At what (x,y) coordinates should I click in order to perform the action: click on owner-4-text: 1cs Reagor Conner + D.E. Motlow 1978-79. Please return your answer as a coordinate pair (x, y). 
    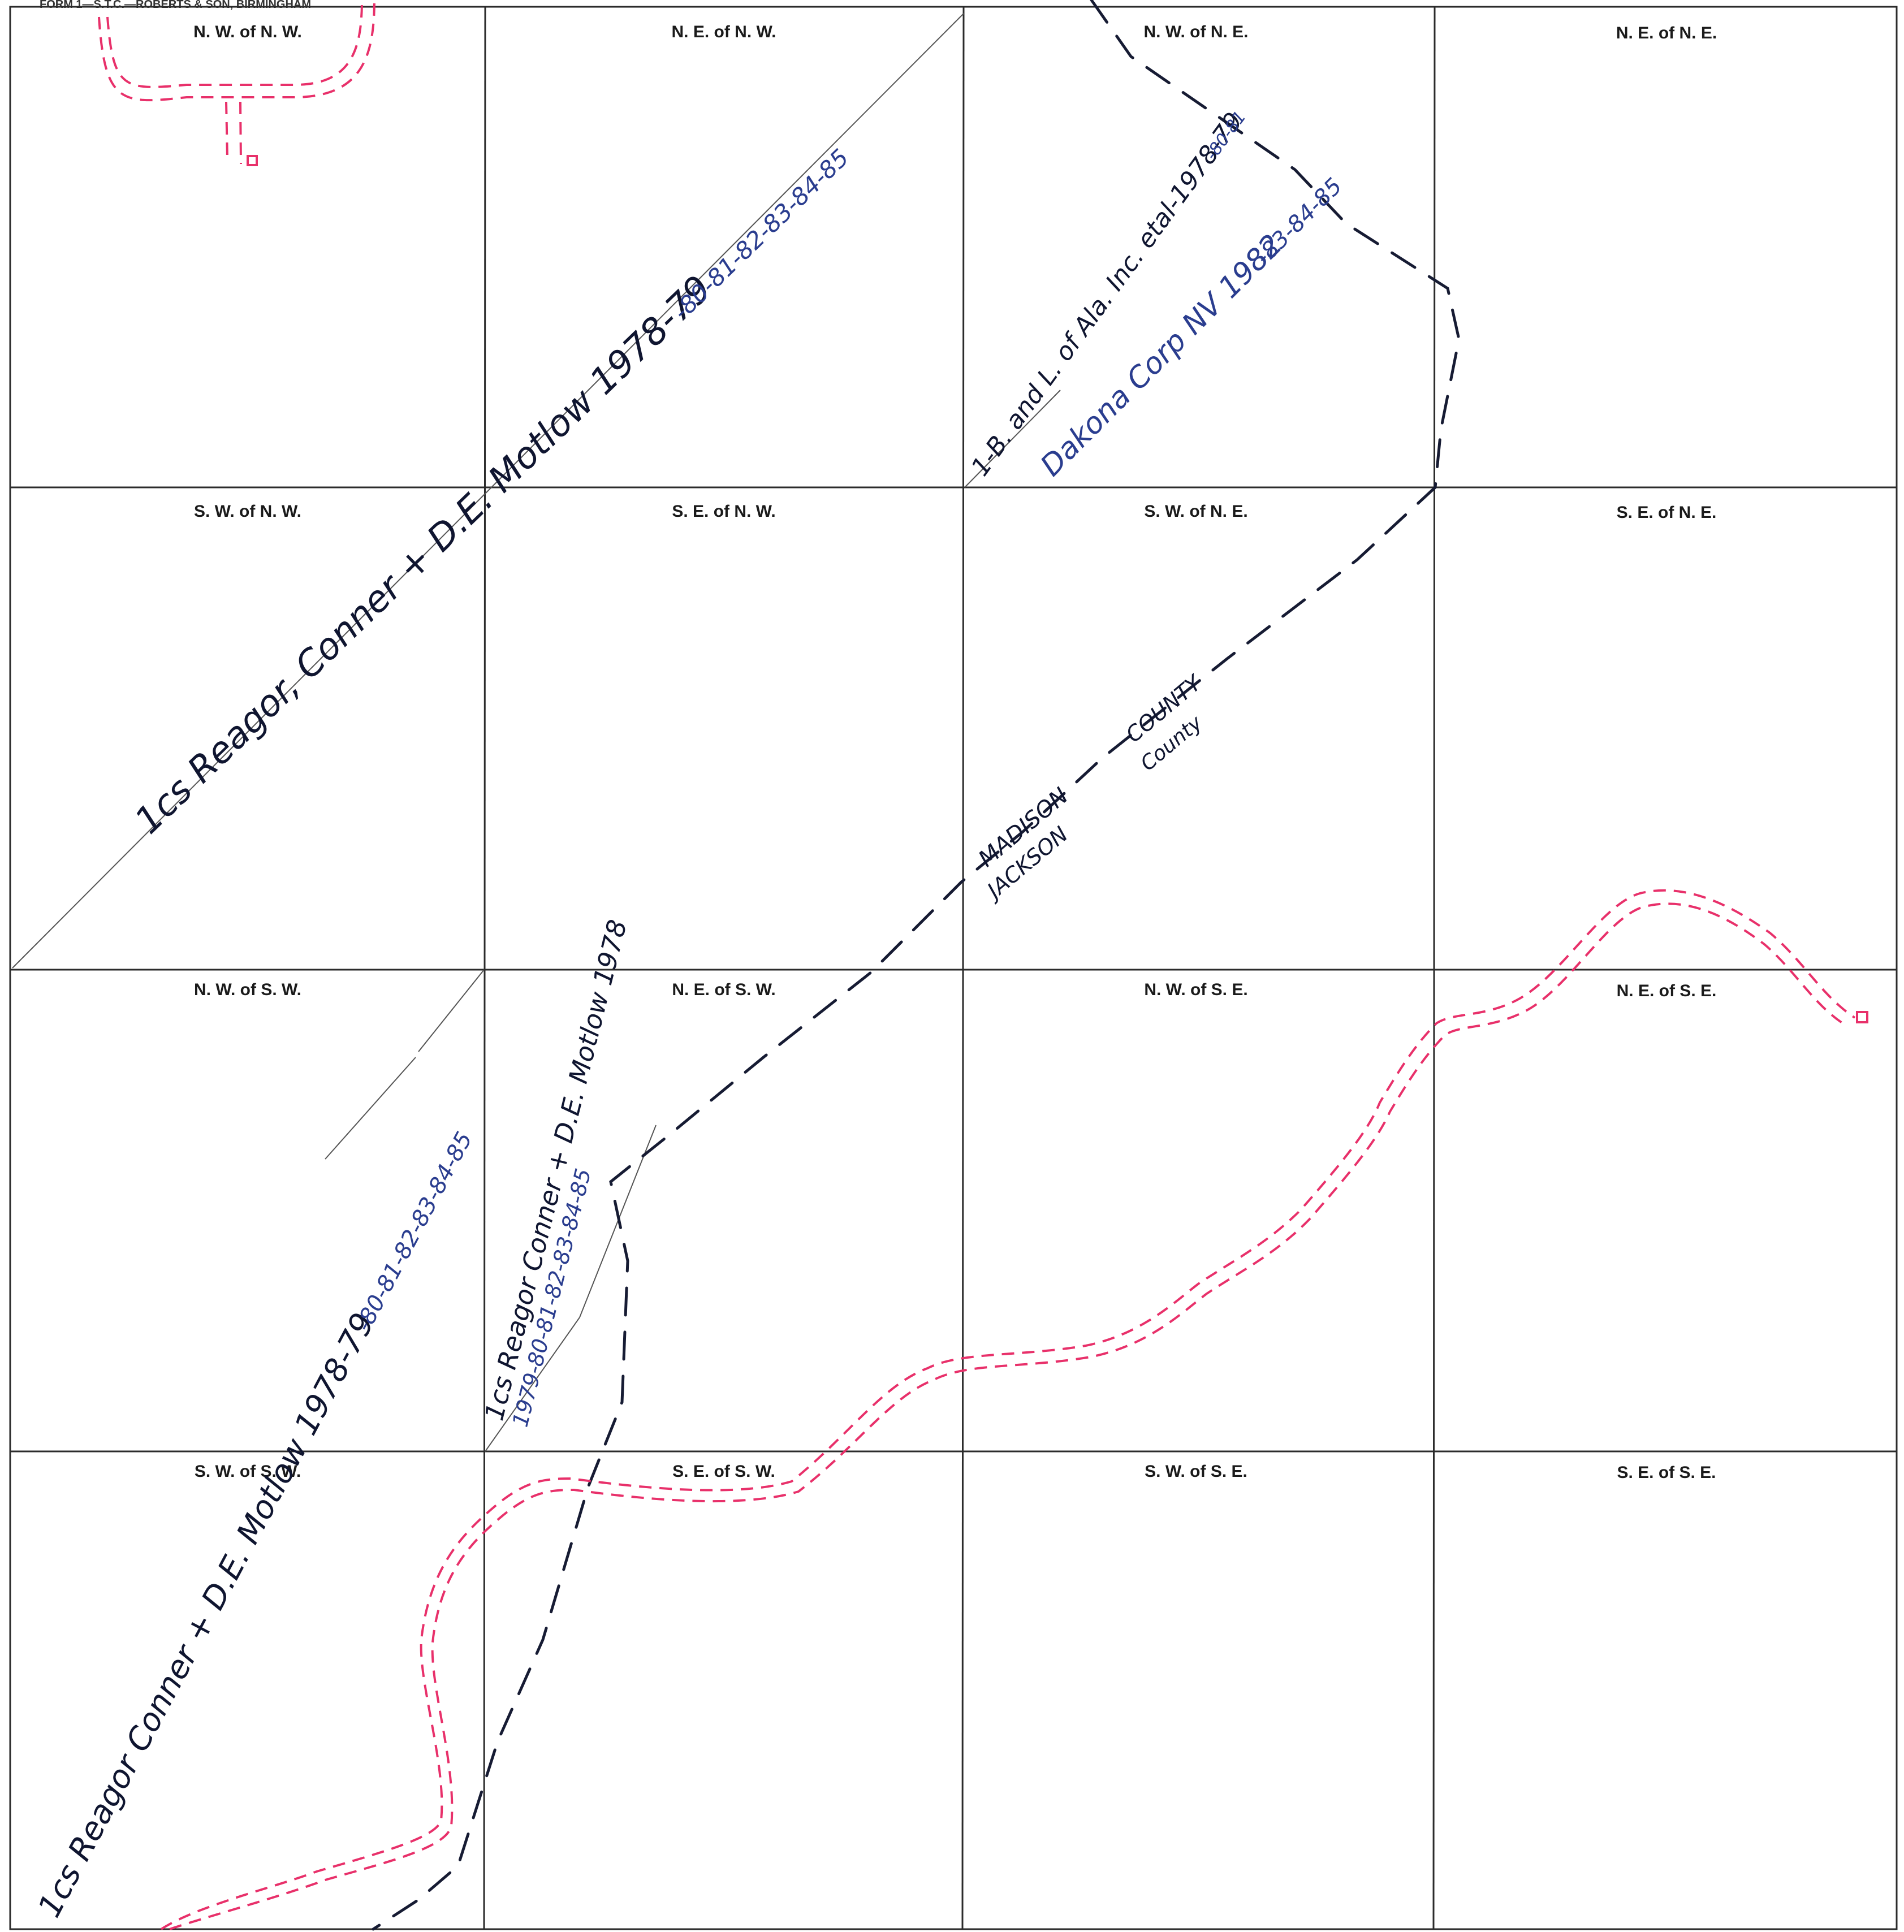
    Looking at the image, I should click on (206, 1615).